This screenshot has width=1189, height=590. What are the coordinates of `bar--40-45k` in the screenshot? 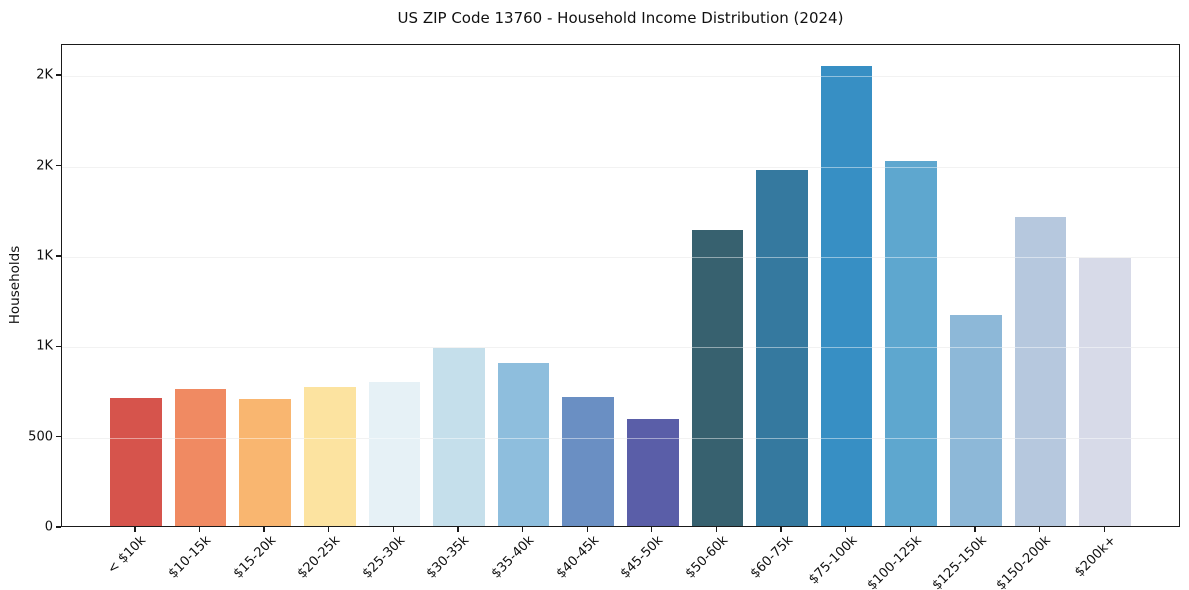 It's located at (588, 461).